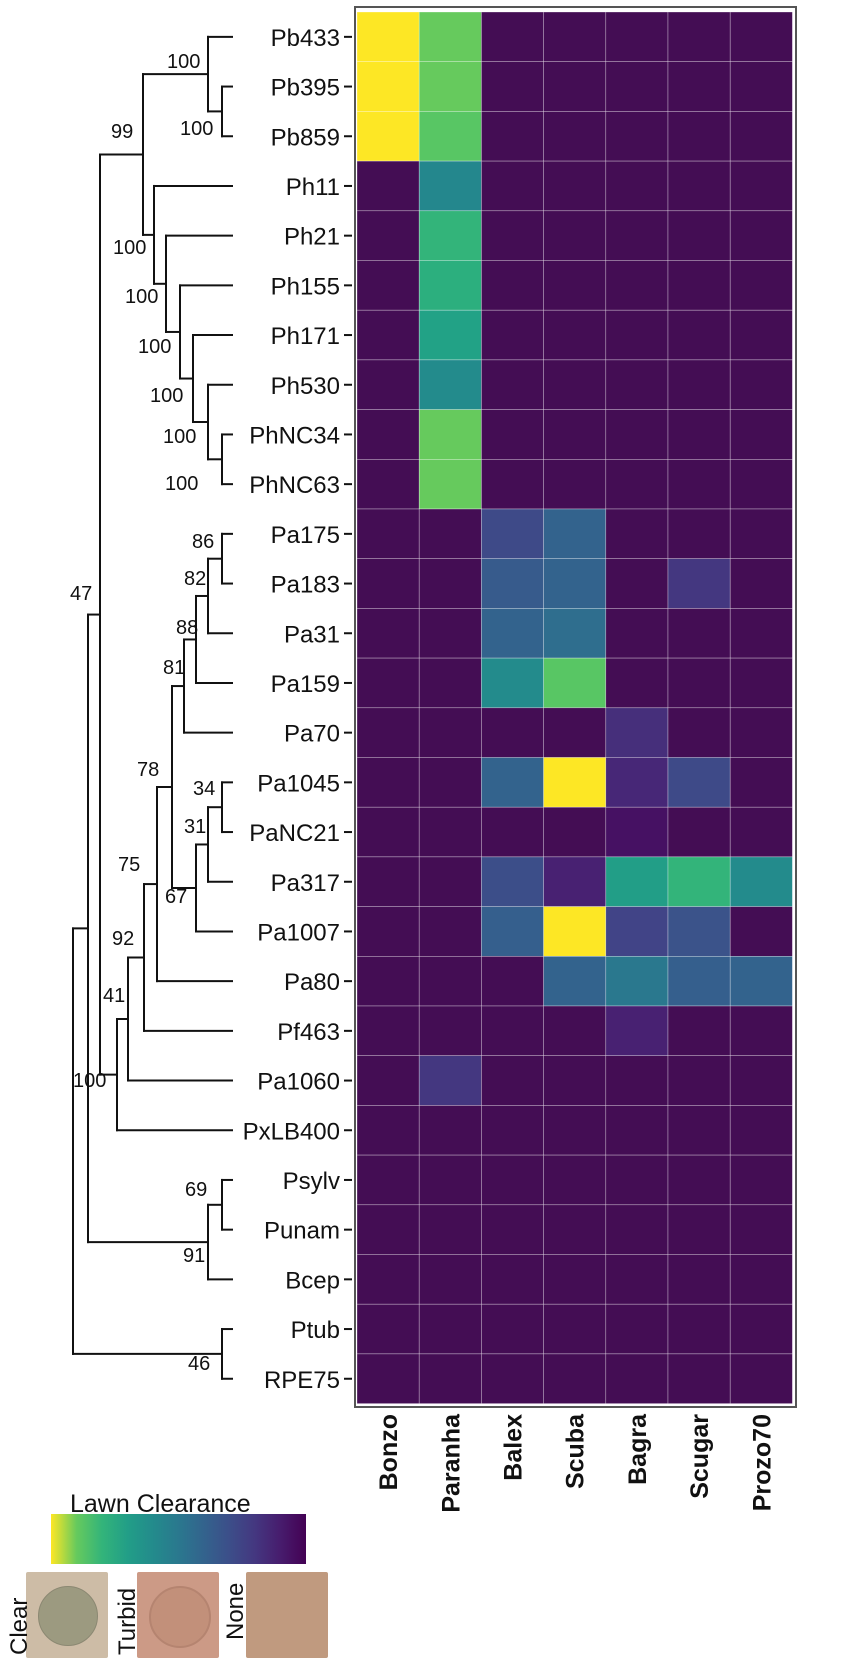  What do you see at coordinates (637, 782) in the screenshot?
I see `cell-Pa1045-Bagra` at bounding box center [637, 782].